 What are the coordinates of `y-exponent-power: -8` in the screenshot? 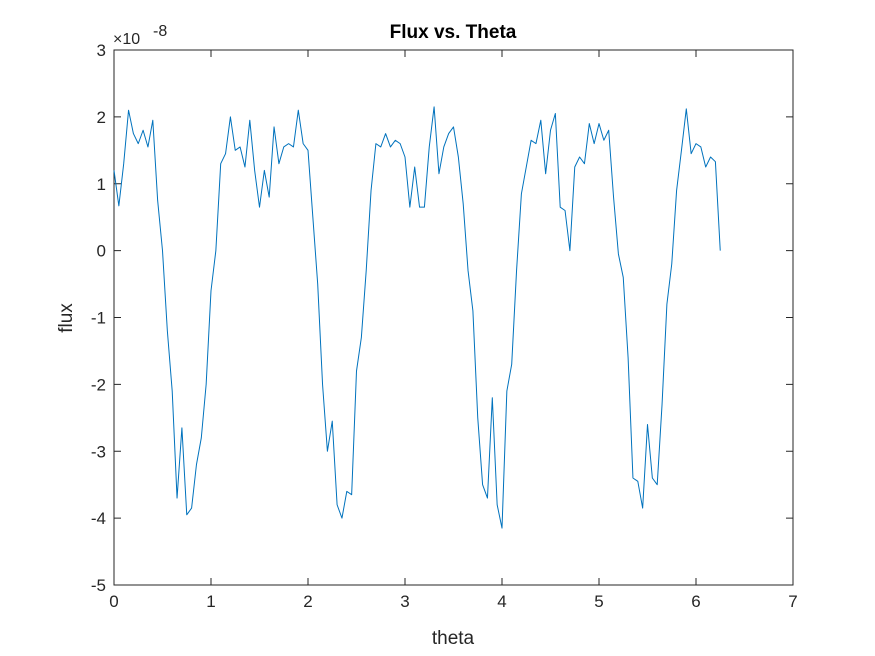 It's located at (160, 31).